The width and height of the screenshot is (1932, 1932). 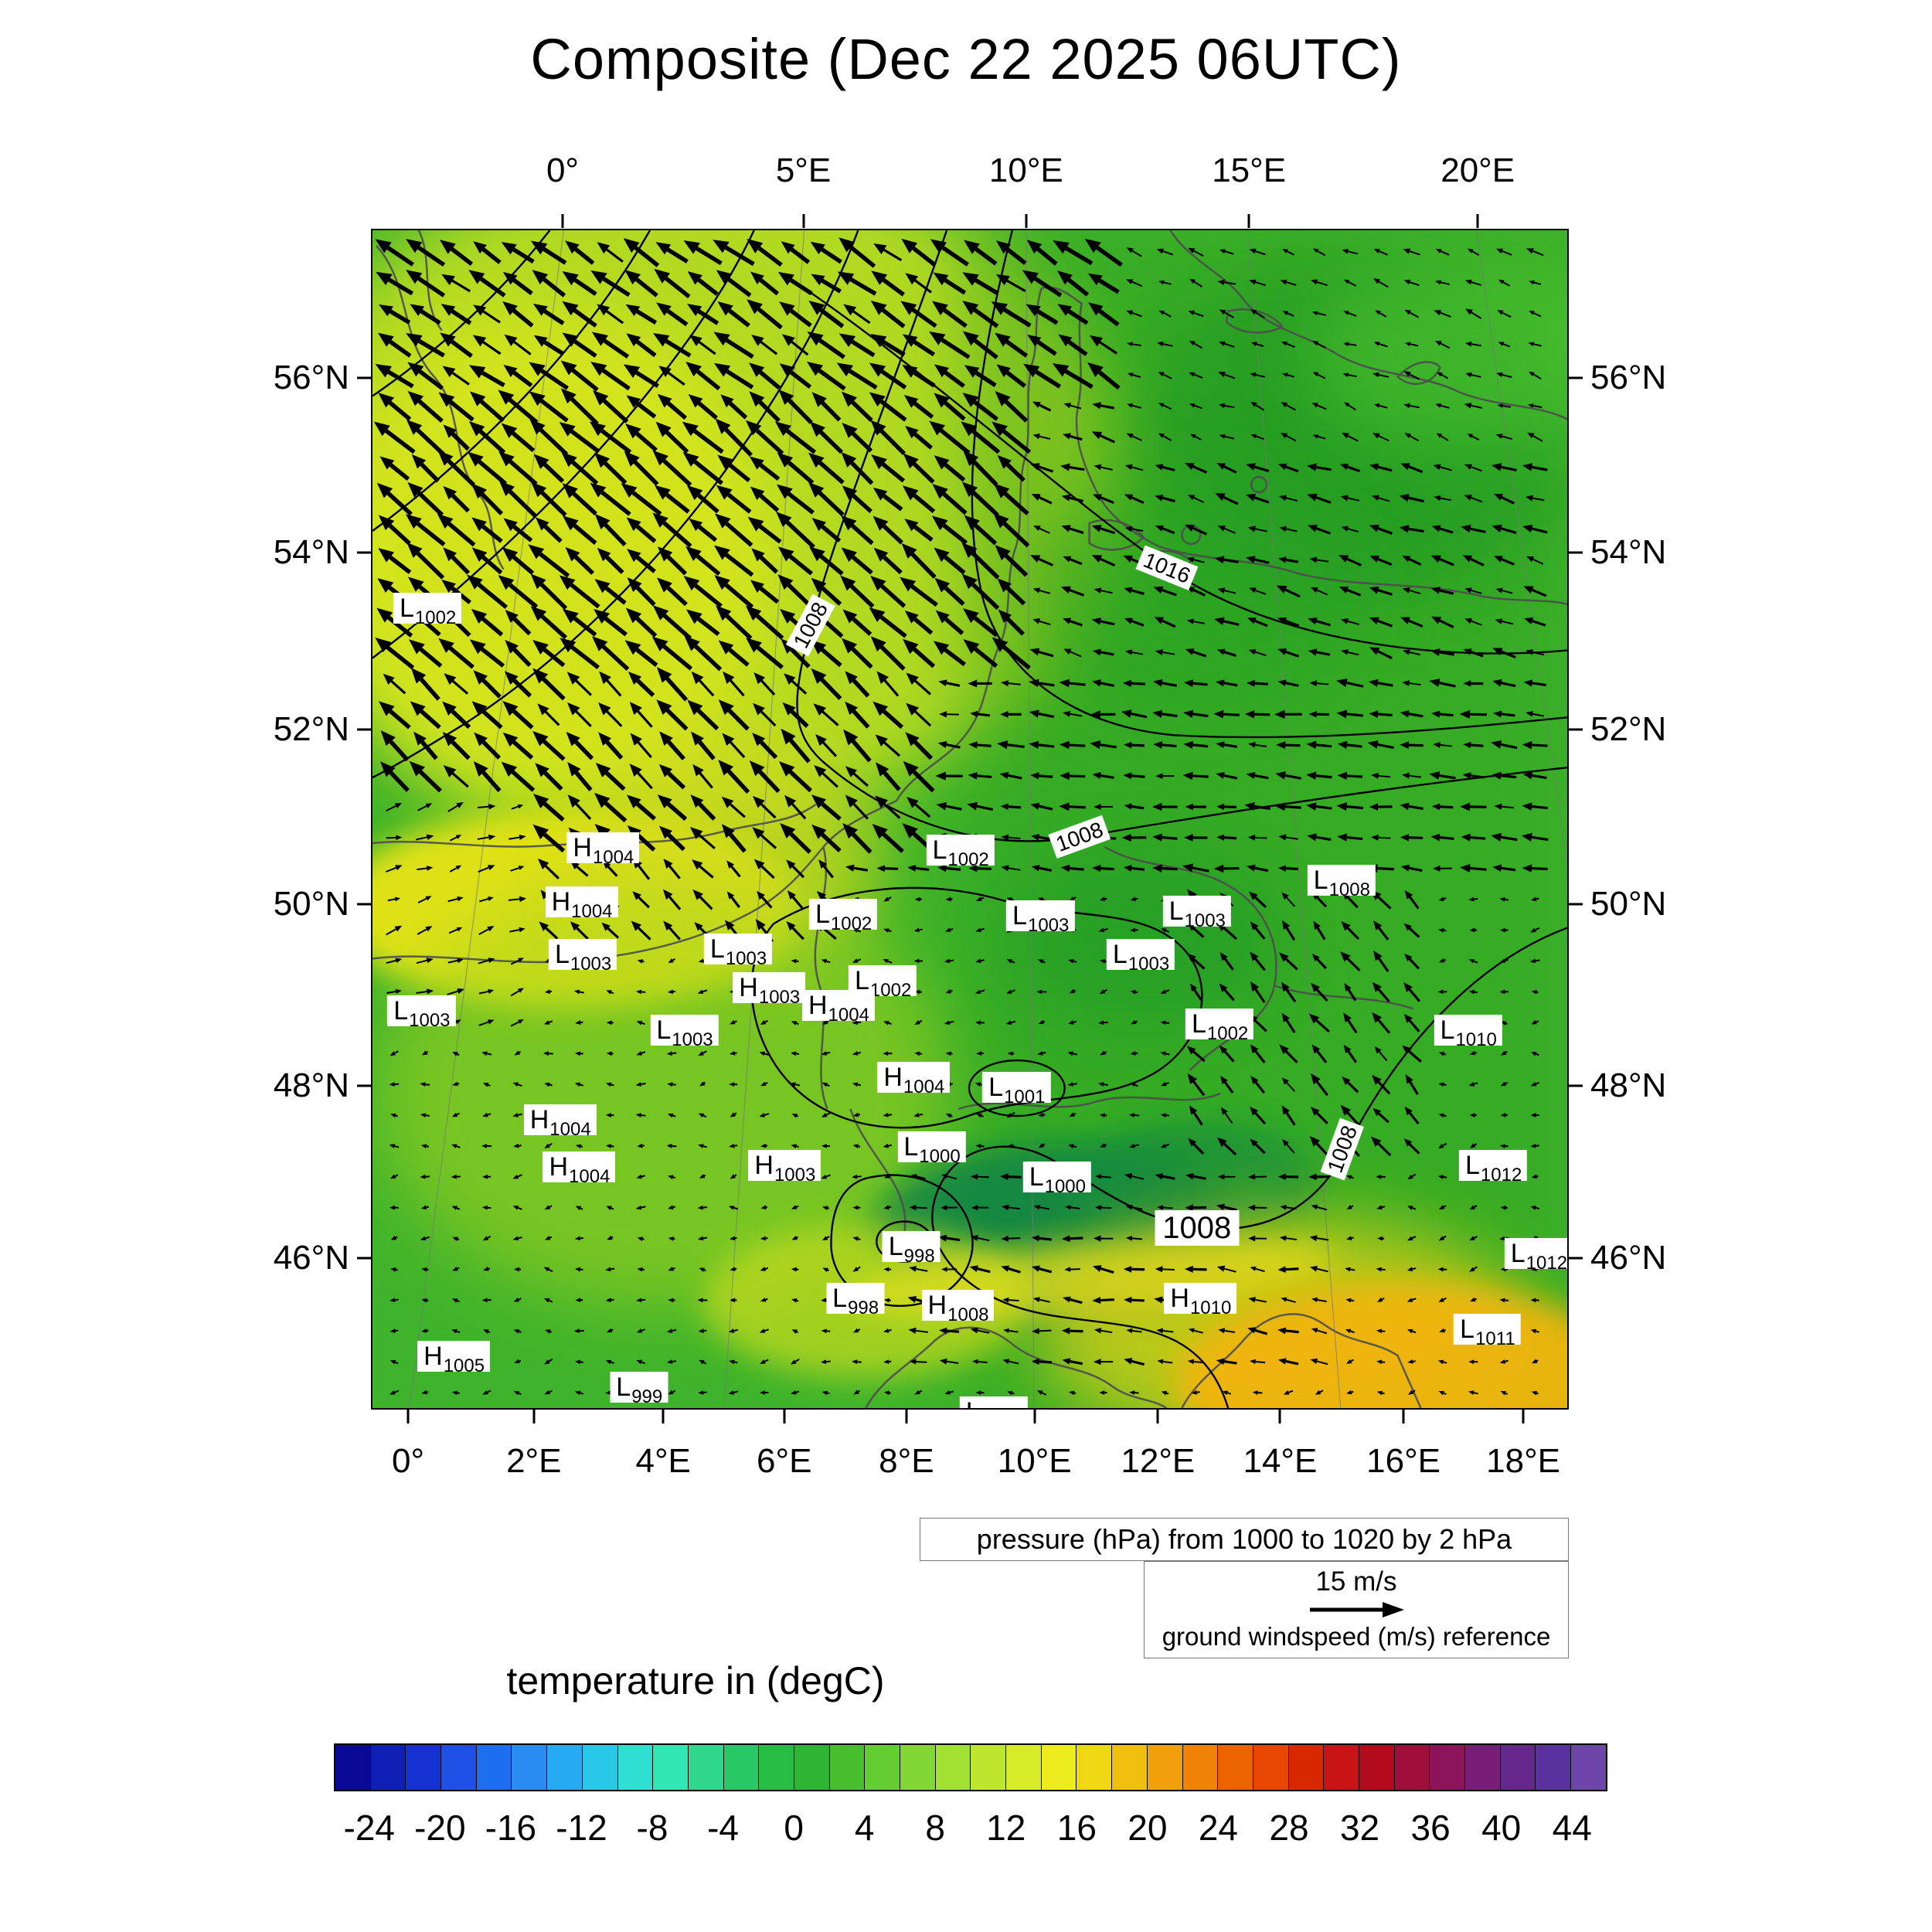 What do you see at coordinates (563, 170) in the screenshot?
I see `axis-tick-label-top: 0°` at bounding box center [563, 170].